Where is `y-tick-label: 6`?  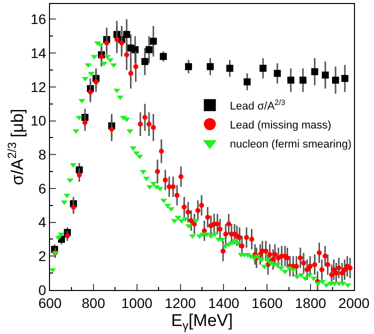 y-tick-label: 6 is located at coordinates (42, 188).